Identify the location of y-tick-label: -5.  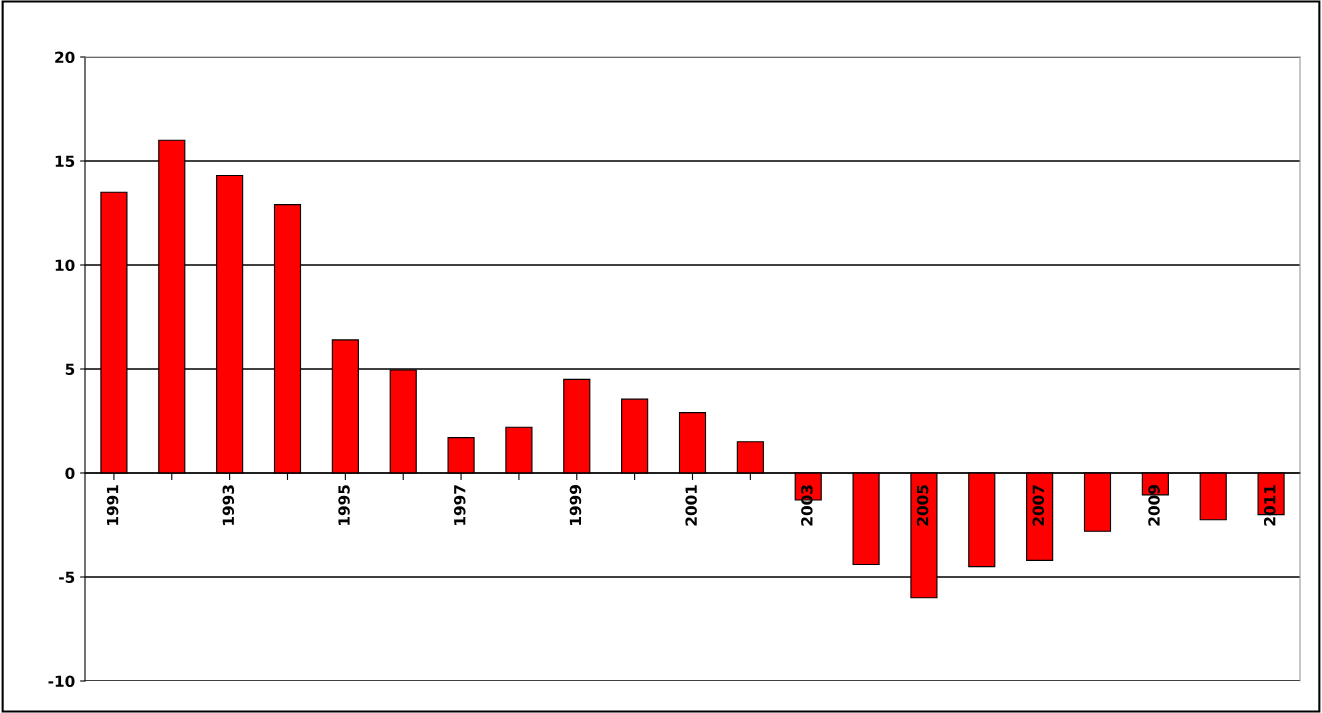
(67, 577).